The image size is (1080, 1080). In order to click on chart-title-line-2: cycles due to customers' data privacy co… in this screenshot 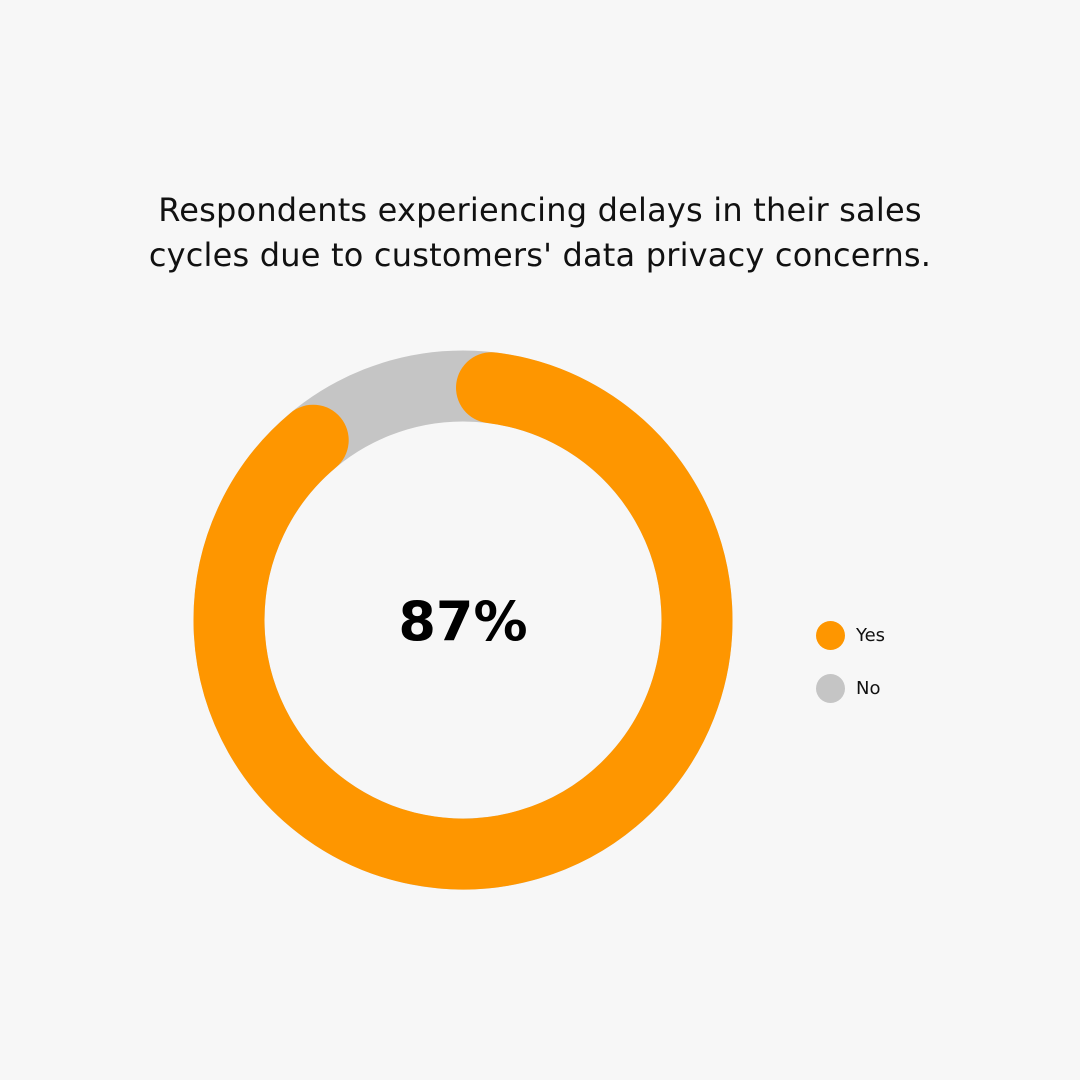, I will do `click(540, 255)`.